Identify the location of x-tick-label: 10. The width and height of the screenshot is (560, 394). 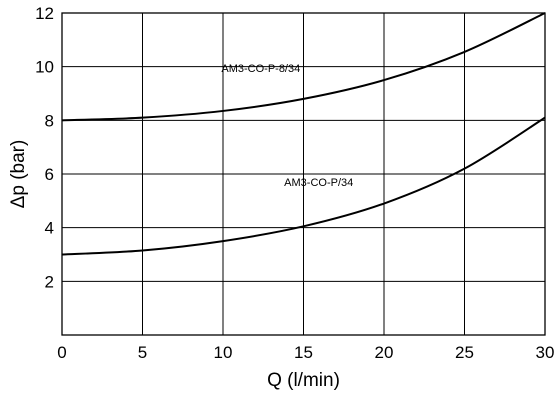
(223, 352).